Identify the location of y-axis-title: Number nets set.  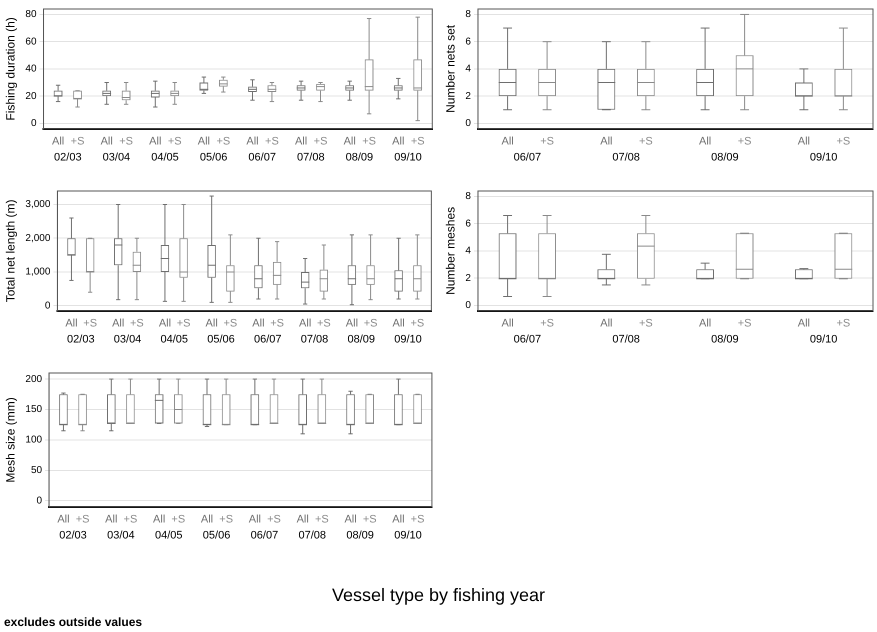
(451, 68).